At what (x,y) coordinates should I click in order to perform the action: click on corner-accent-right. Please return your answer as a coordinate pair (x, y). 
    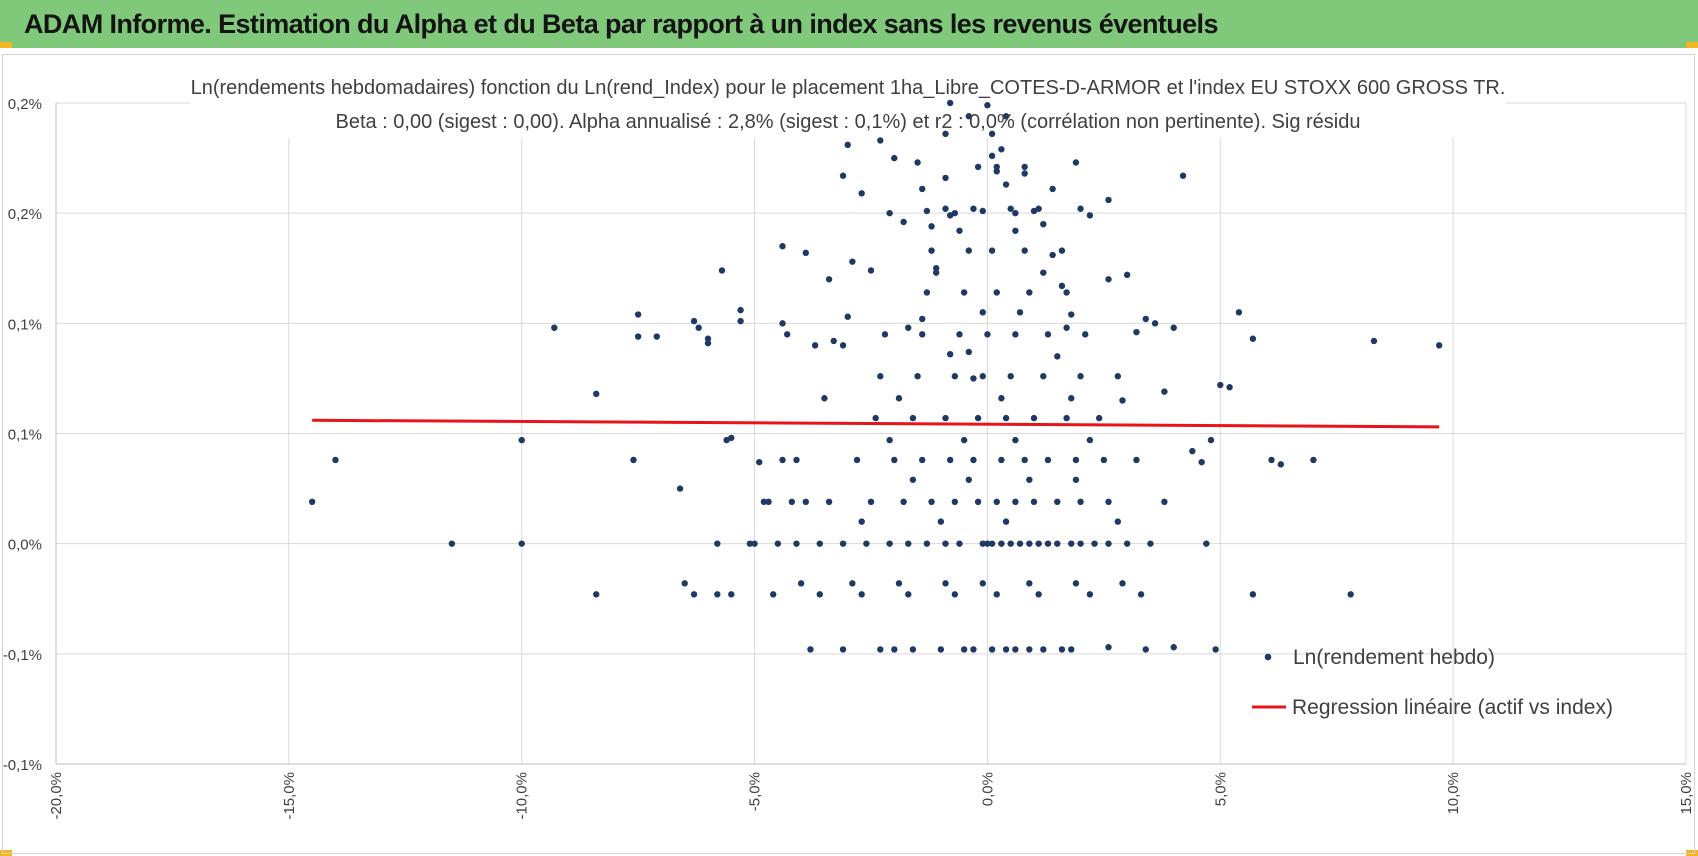
    Looking at the image, I should click on (1692, 45).